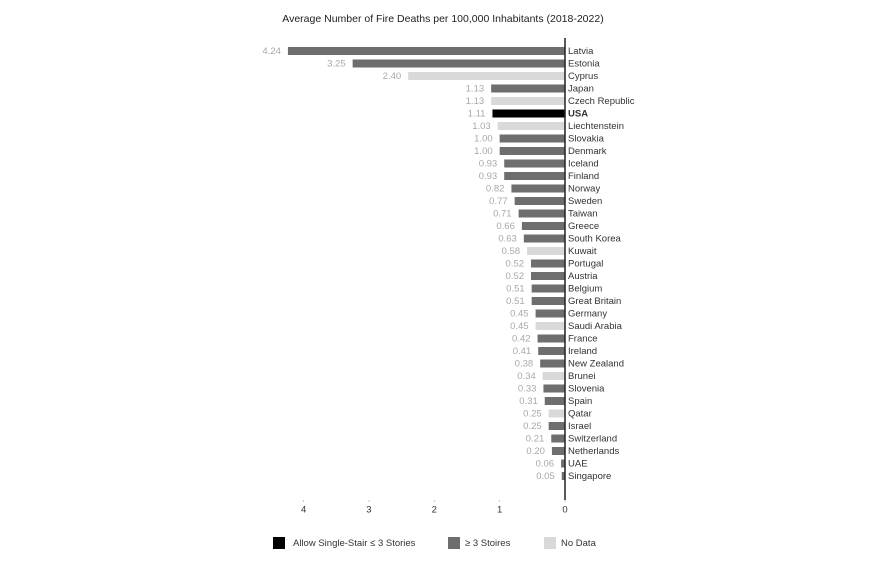 The height and width of the screenshot is (563, 884). What do you see at coordinates (594, 301) in the screenshot?
I see `category-label: Great Britain` at bounding box center [594, 301].